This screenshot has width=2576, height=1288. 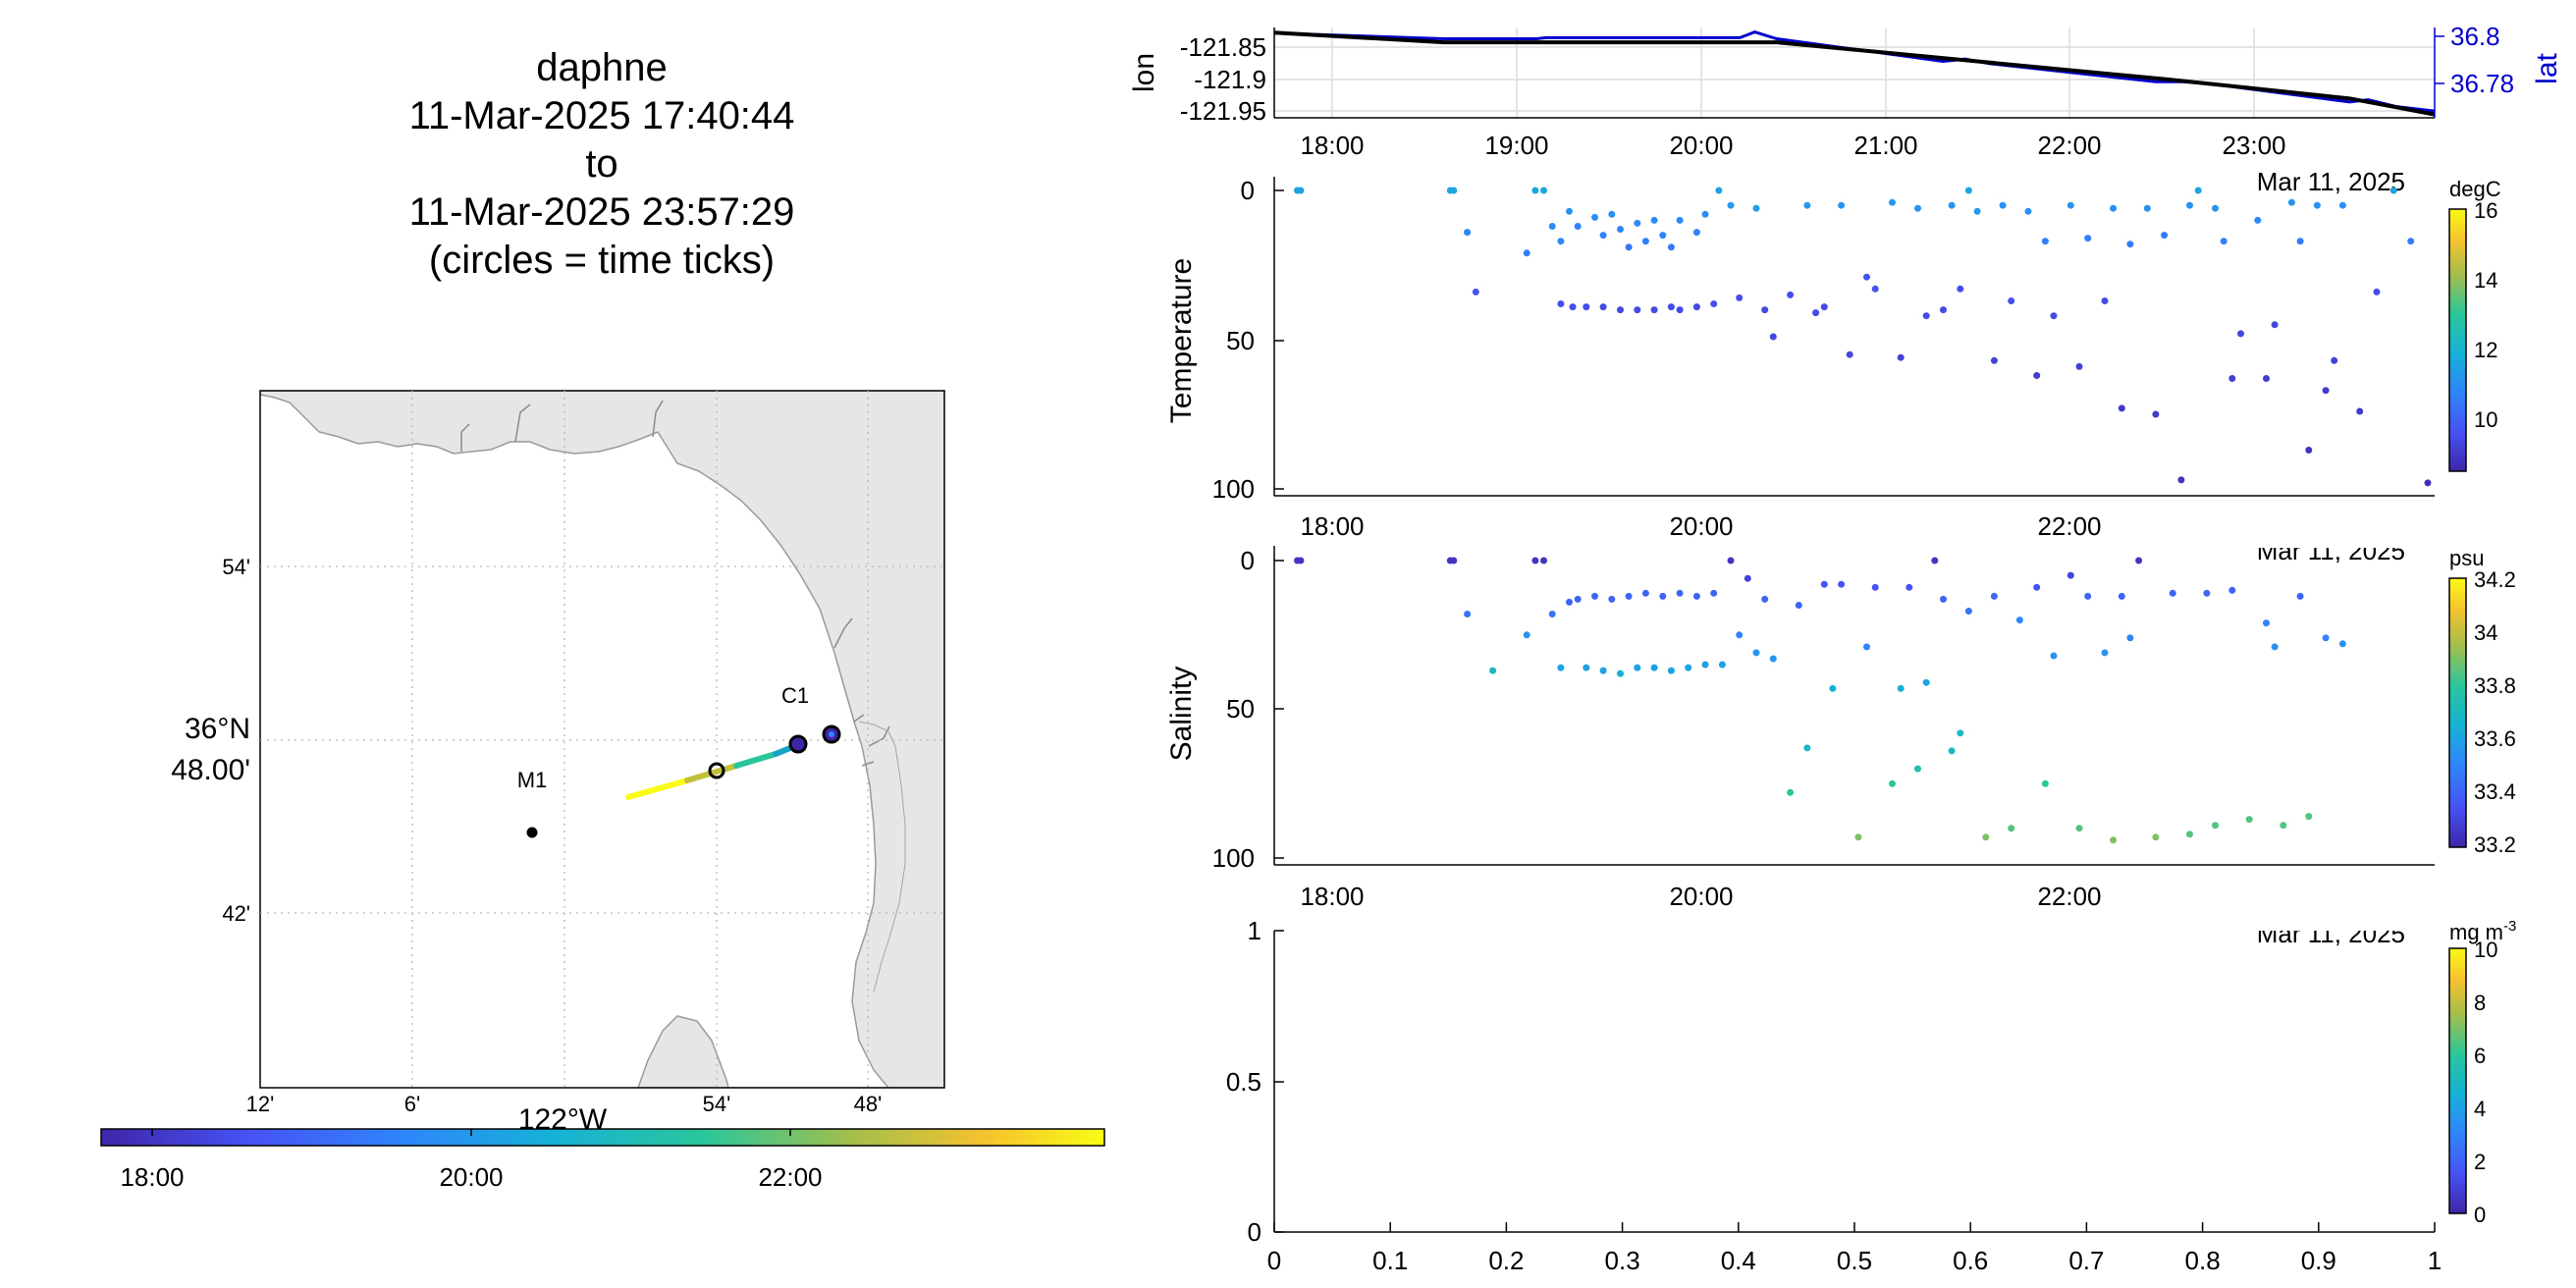 I want to click on x-tick-label: 0.8, so click(x=2203, y=1260).